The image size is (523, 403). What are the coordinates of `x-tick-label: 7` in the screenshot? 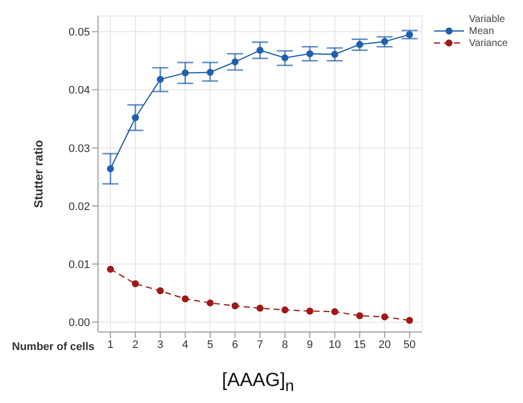 It's located at (260, 344).